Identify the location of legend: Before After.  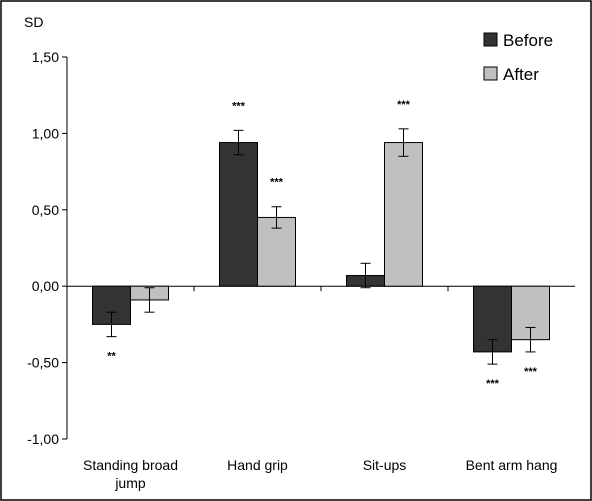
(518, 57).